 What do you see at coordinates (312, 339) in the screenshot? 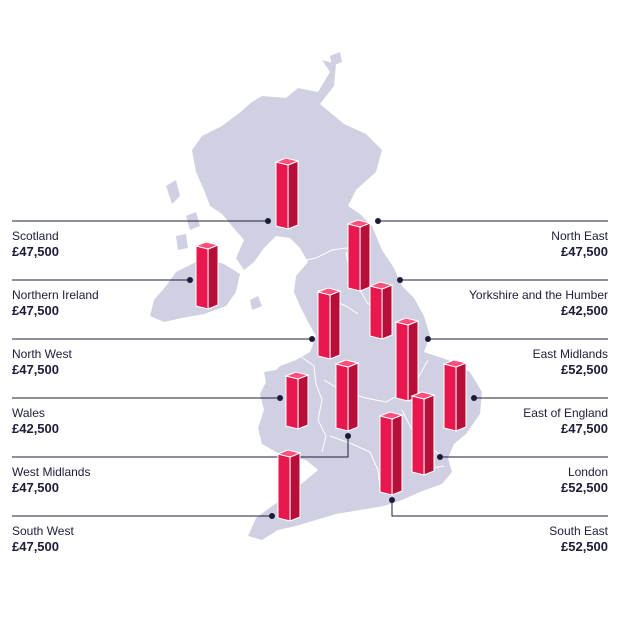
I see `leader-dot-north-west` at bounding box center [312, 339].